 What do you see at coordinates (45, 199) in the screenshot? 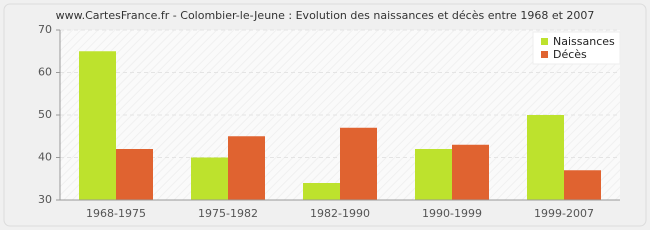
I see `y-tick-label: 30` at bounding box center [45, 199].